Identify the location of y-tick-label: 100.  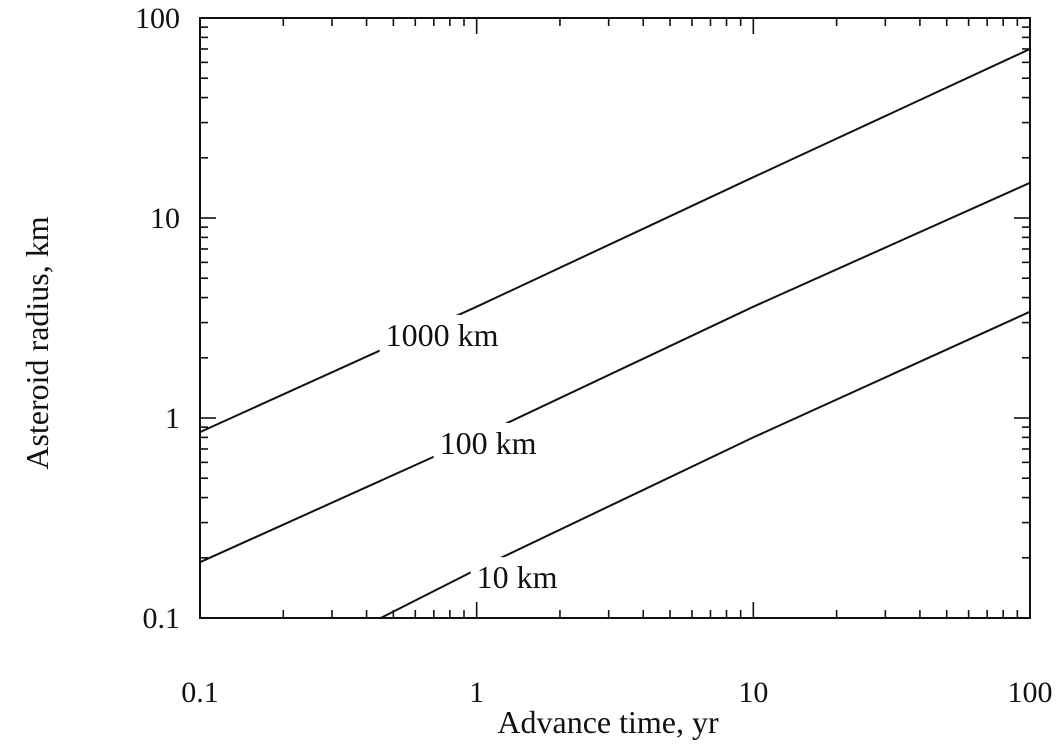
(157, 18).